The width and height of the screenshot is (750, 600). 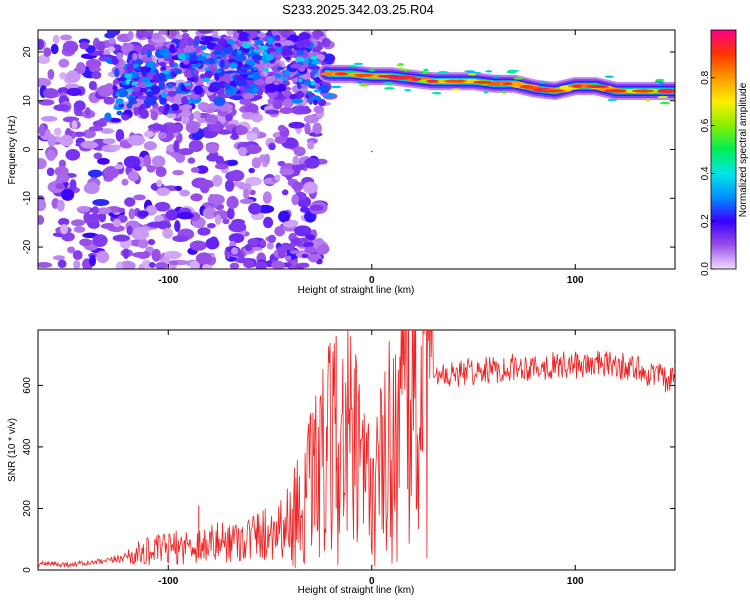 What do you see at coordinates (743, 149) in the screenshot?
I see `colorbar-label: Normalized spectral amplitude` at bounding box center [743, 149].